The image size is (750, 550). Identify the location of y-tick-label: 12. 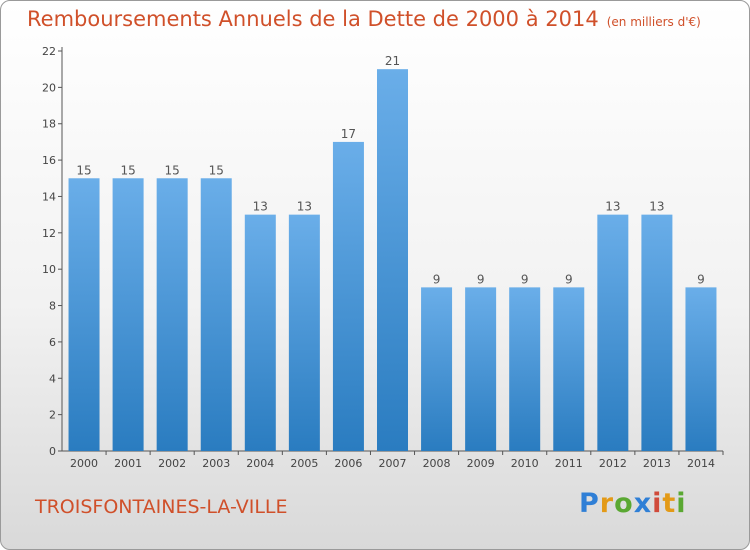
(49, 233).